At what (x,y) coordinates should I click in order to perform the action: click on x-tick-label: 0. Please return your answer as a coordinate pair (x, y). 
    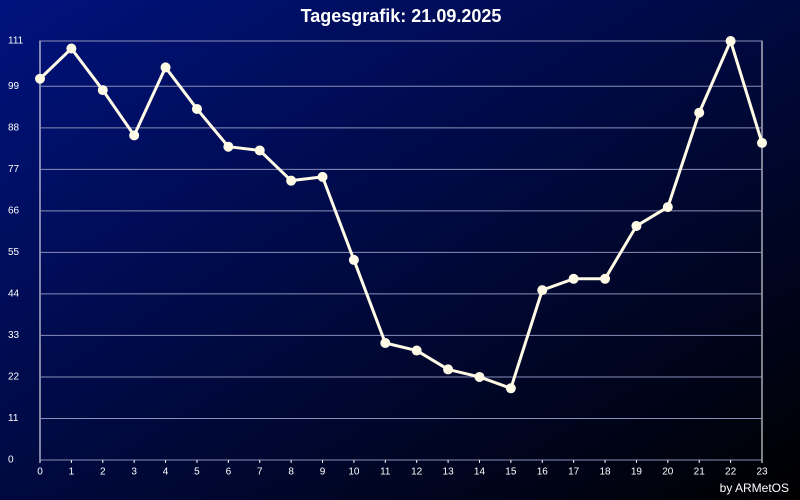
    Looking at the image, I should click on (40, 472).